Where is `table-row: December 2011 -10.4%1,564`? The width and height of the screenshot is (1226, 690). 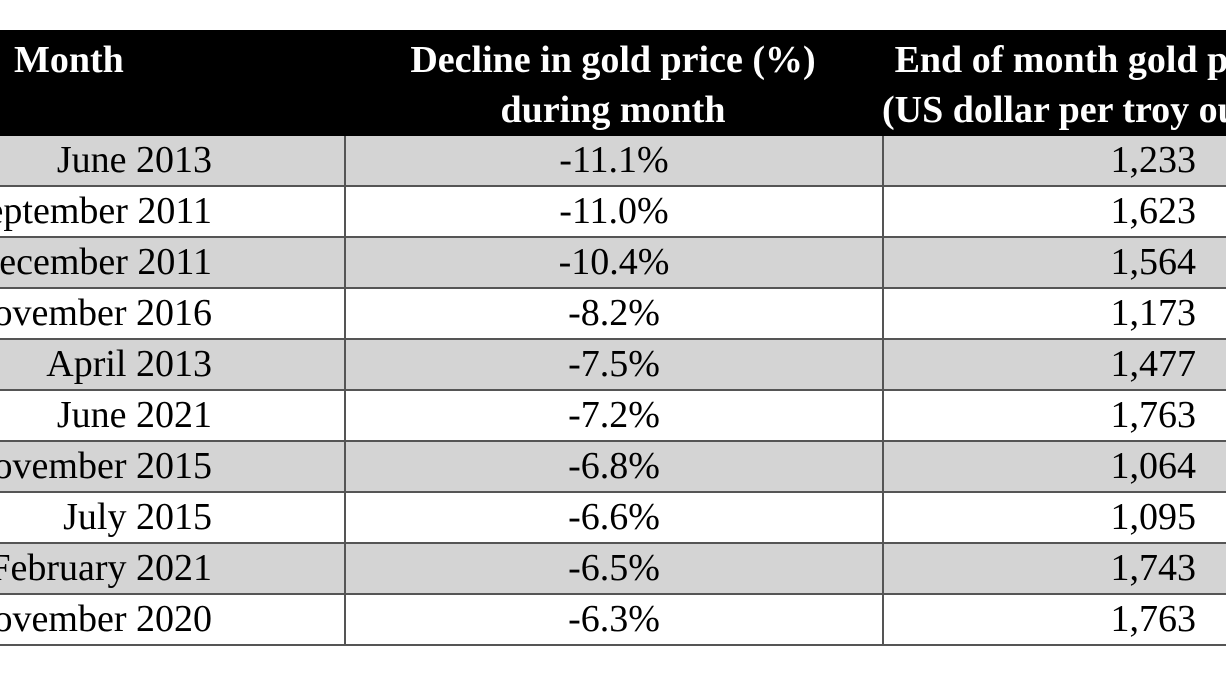
table-row: December 2011 -10.4%1,564 is located at coordinates (613, 263).